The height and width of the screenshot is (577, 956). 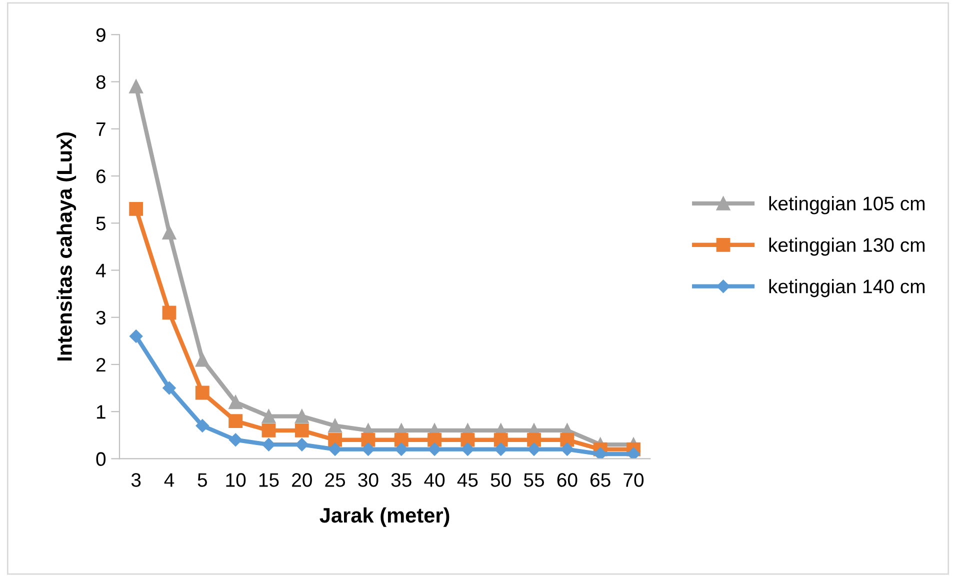 I want to click on x-tick-label: 45, so click(x=467, y=480).